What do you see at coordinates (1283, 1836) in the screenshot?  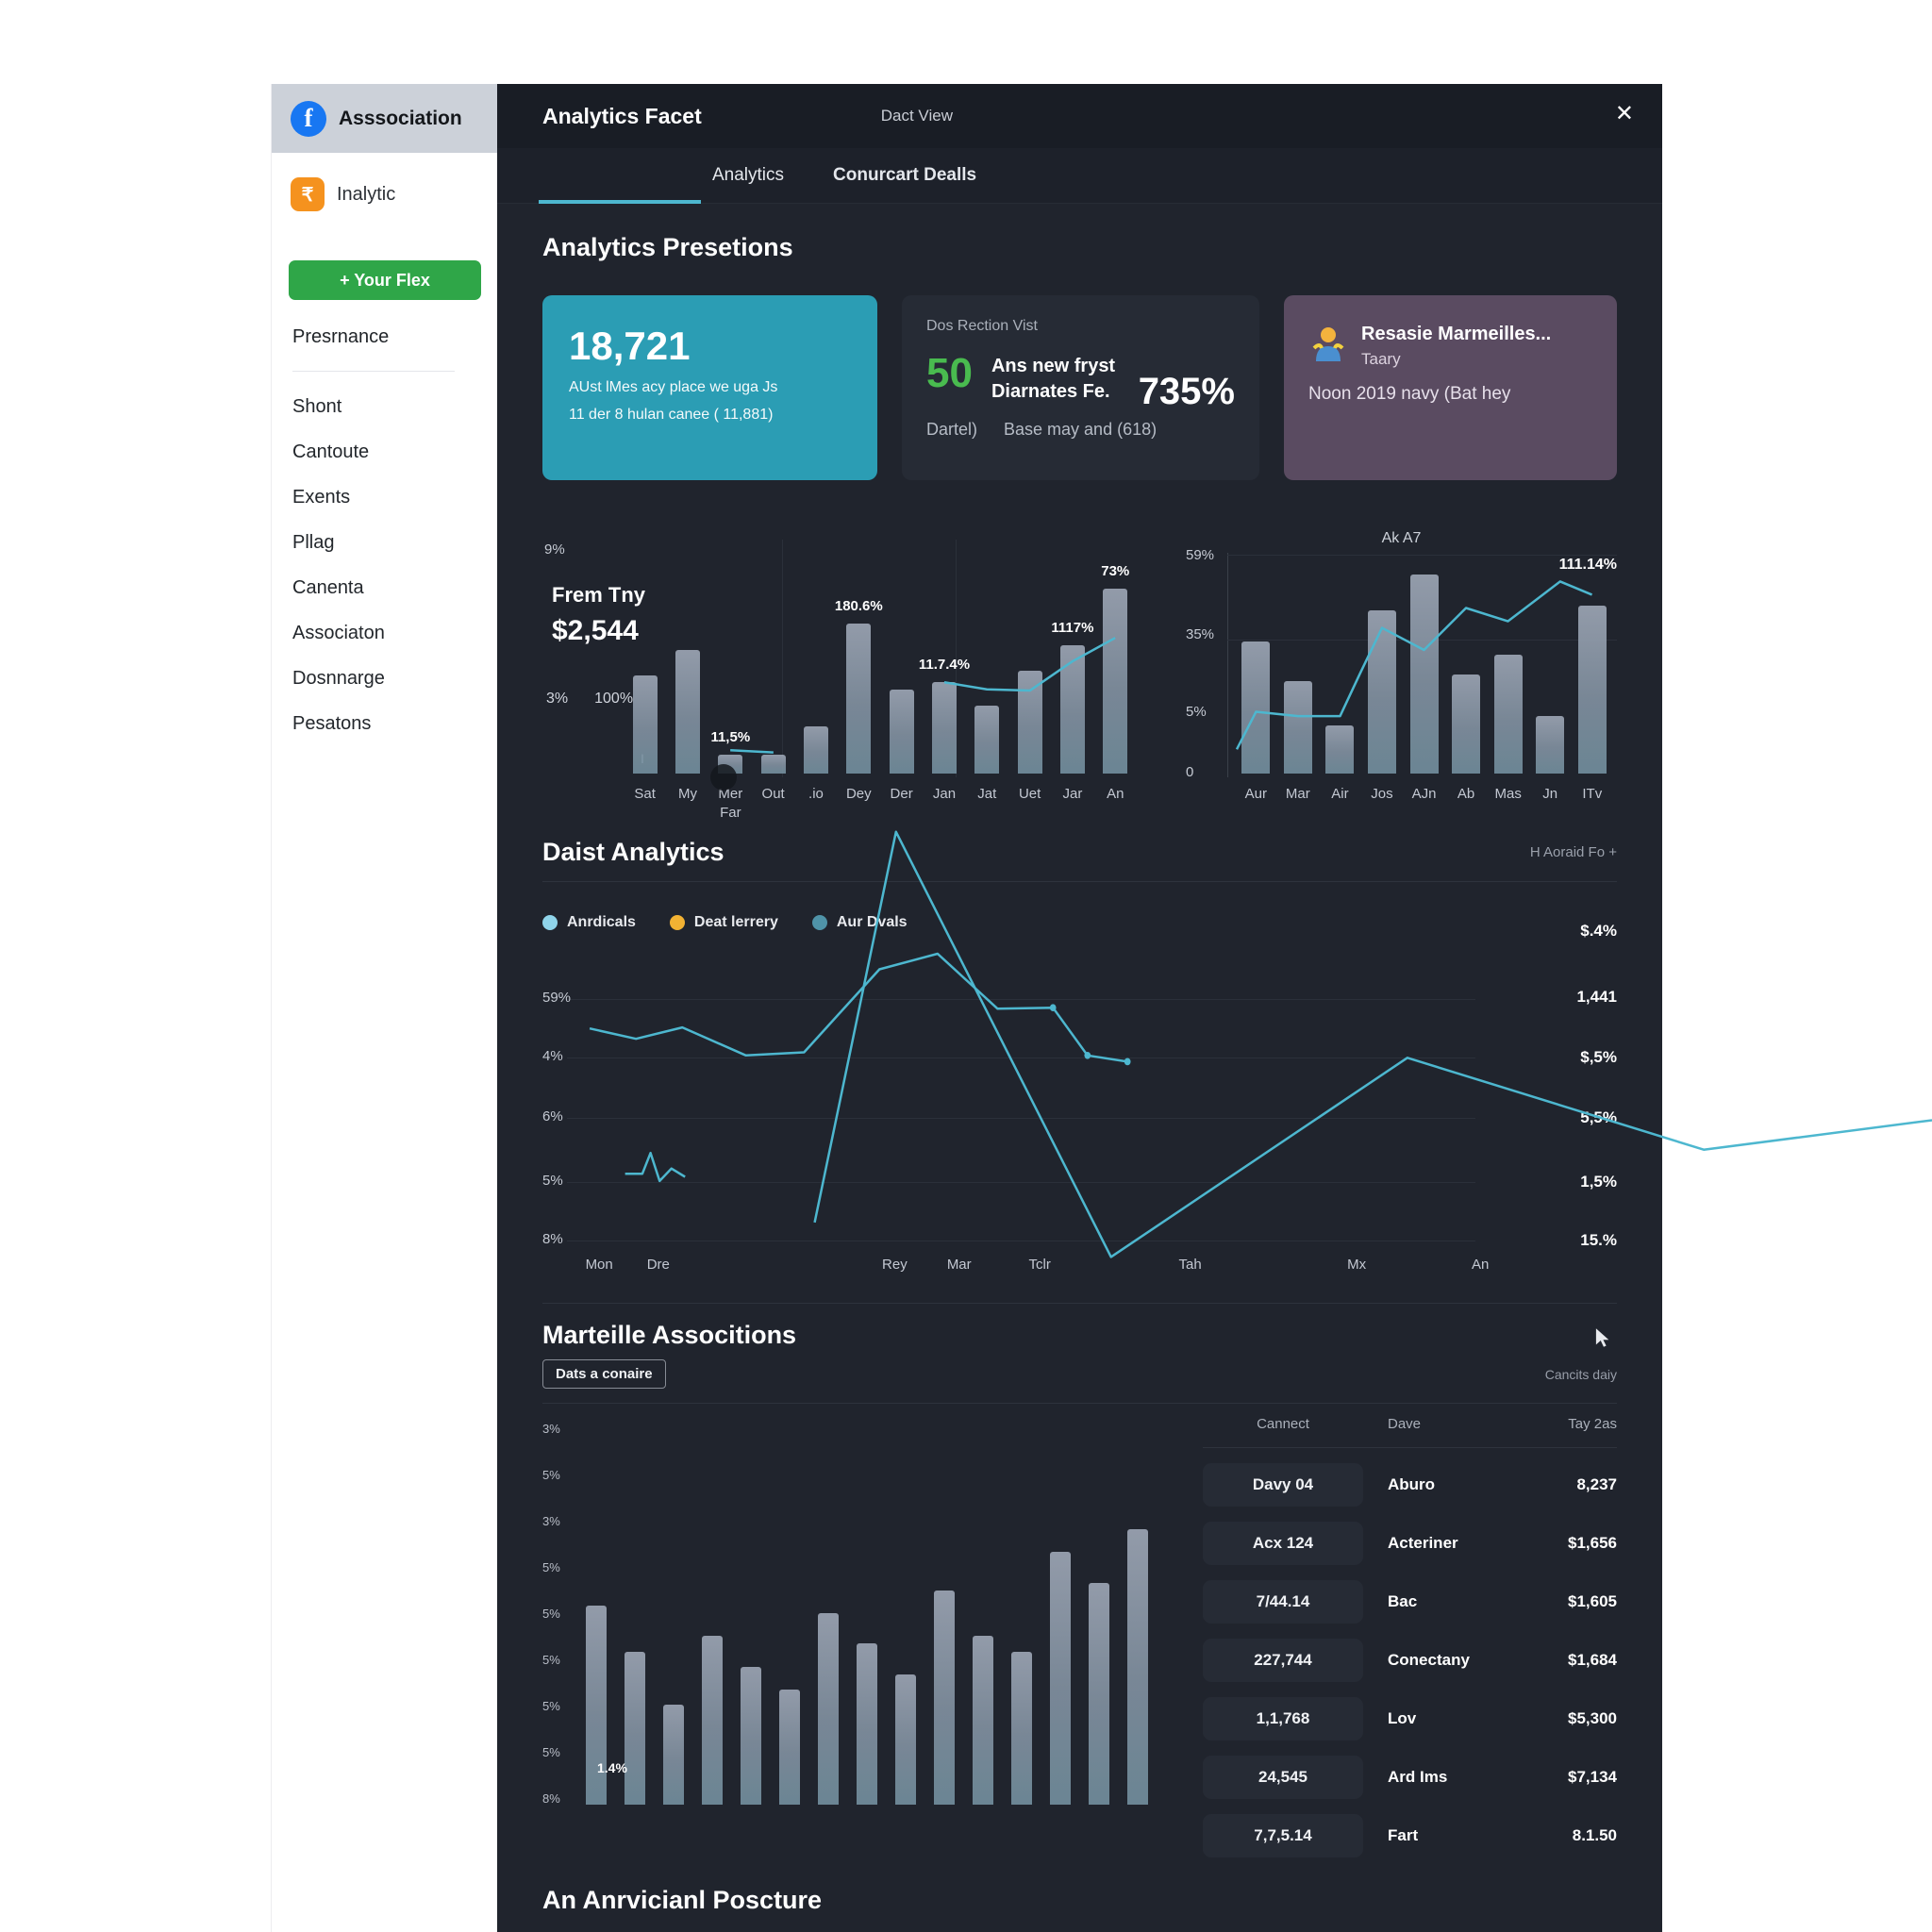 I see `table-cell-connect: 7,7,5.14` at bounding box center [1283, 1836].